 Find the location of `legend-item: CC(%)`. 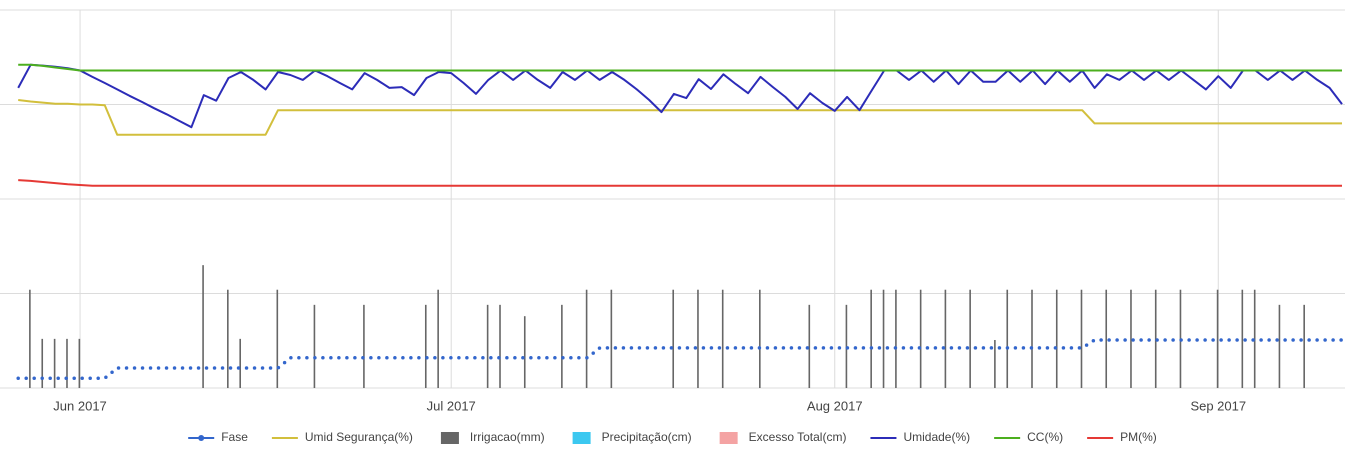

legend-item: CC(%) is located at coordinates (1028, 437).